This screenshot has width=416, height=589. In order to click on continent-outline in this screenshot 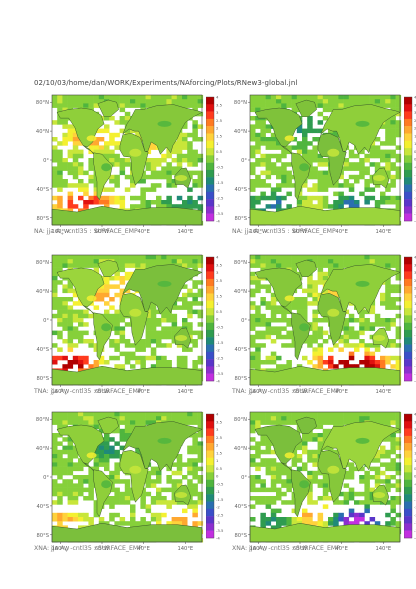, I will do `click(306, 268)`.